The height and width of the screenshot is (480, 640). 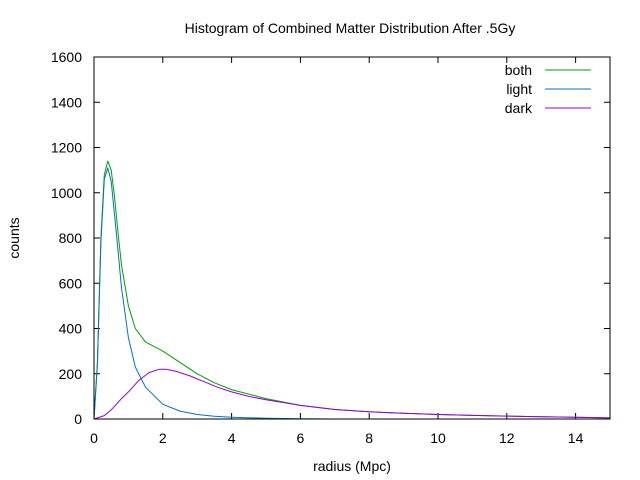 What do you see at coordinates (576, 438) in the screenshot?
I see `x-tick-label: 14` at bounding box center [576, 438].